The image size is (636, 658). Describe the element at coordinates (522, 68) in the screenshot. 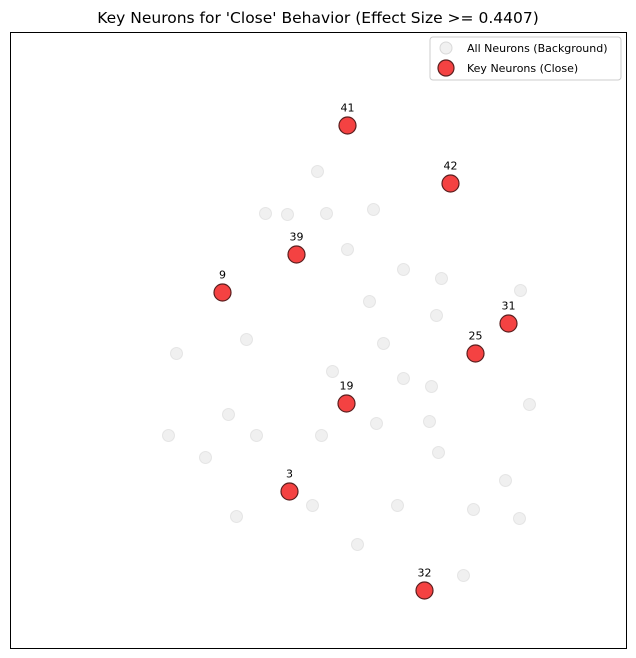

I see `legend-label-key: Key Neurons (Close)` at that location.